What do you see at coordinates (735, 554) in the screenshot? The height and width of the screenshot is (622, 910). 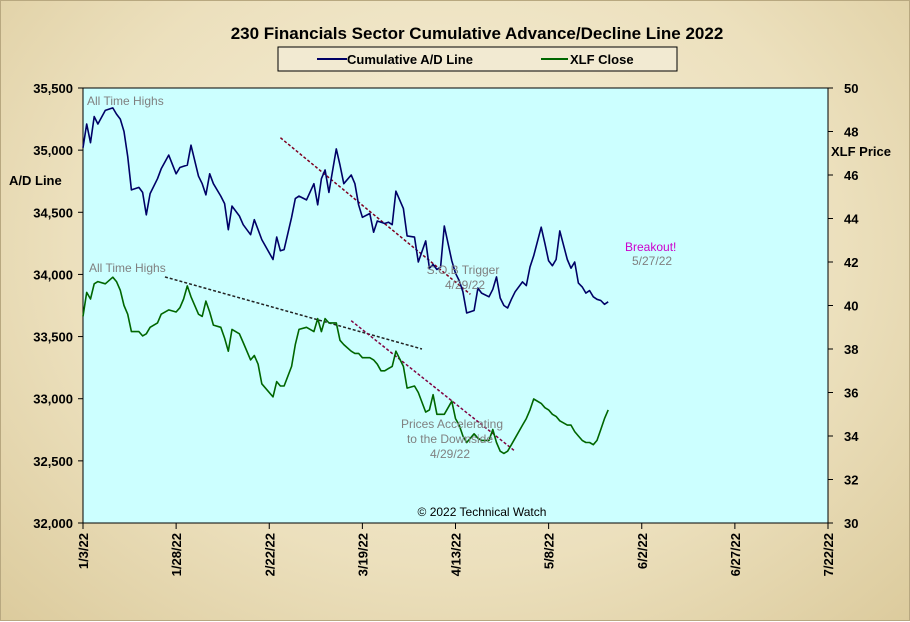 I see `x-tick-label: 6/27/22` at bounding box center [735, 554].